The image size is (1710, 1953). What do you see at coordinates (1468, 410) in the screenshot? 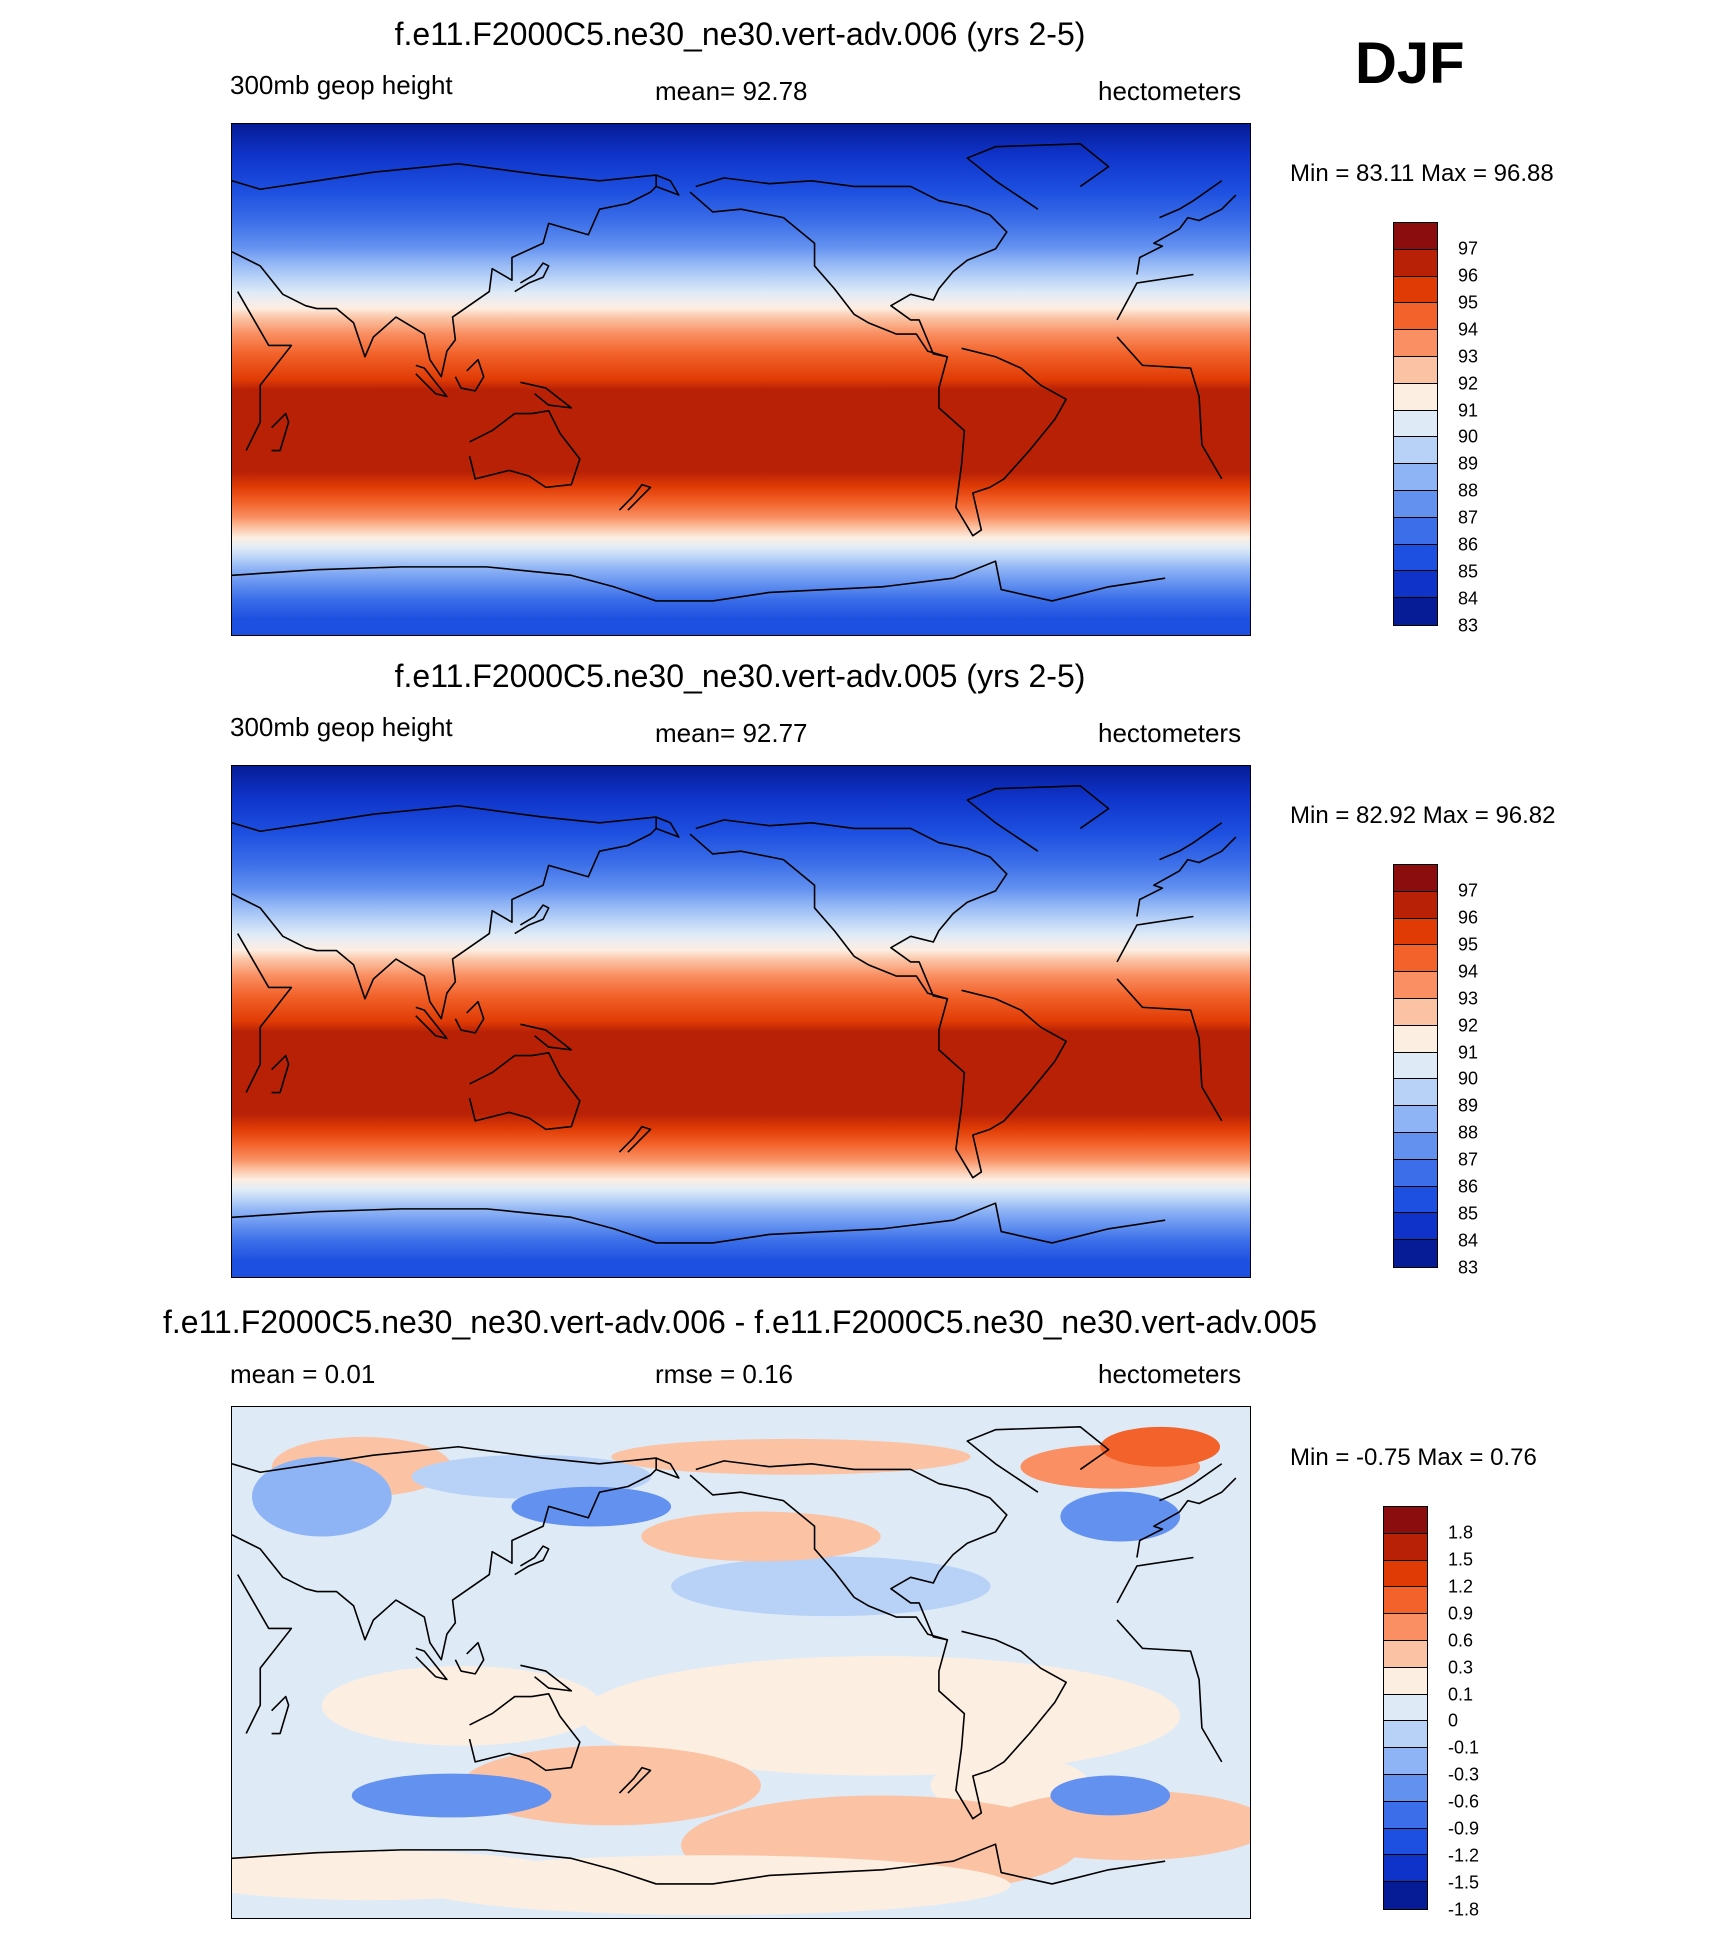
I see `colorbar-label: 91` at bounding box center [1468, 410].